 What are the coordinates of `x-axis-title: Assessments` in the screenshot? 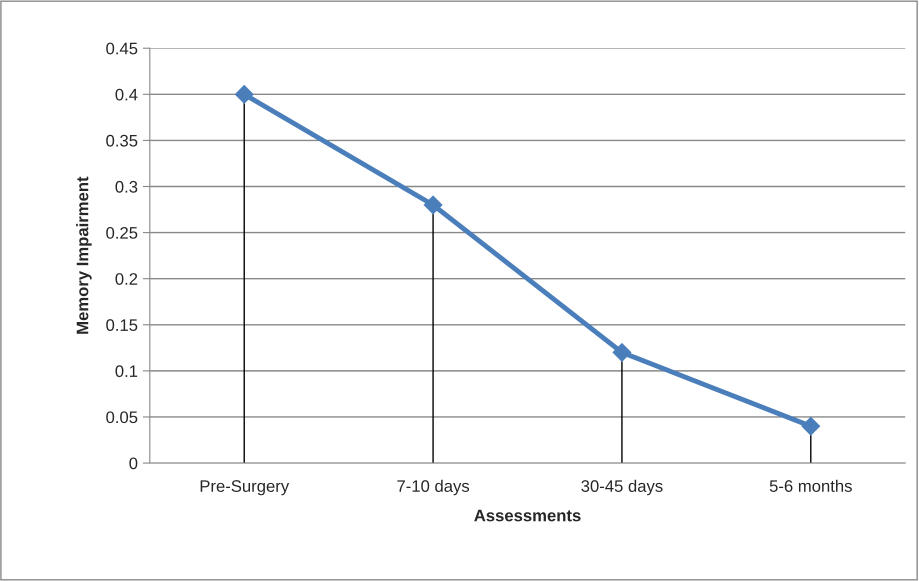 It's located at (527, 516).